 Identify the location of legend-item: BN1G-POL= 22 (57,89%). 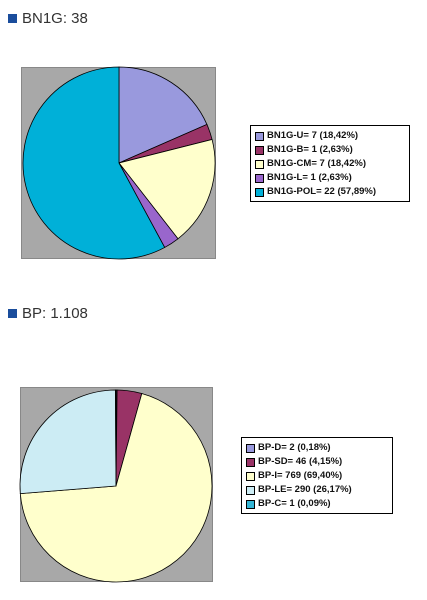
(330, 192).